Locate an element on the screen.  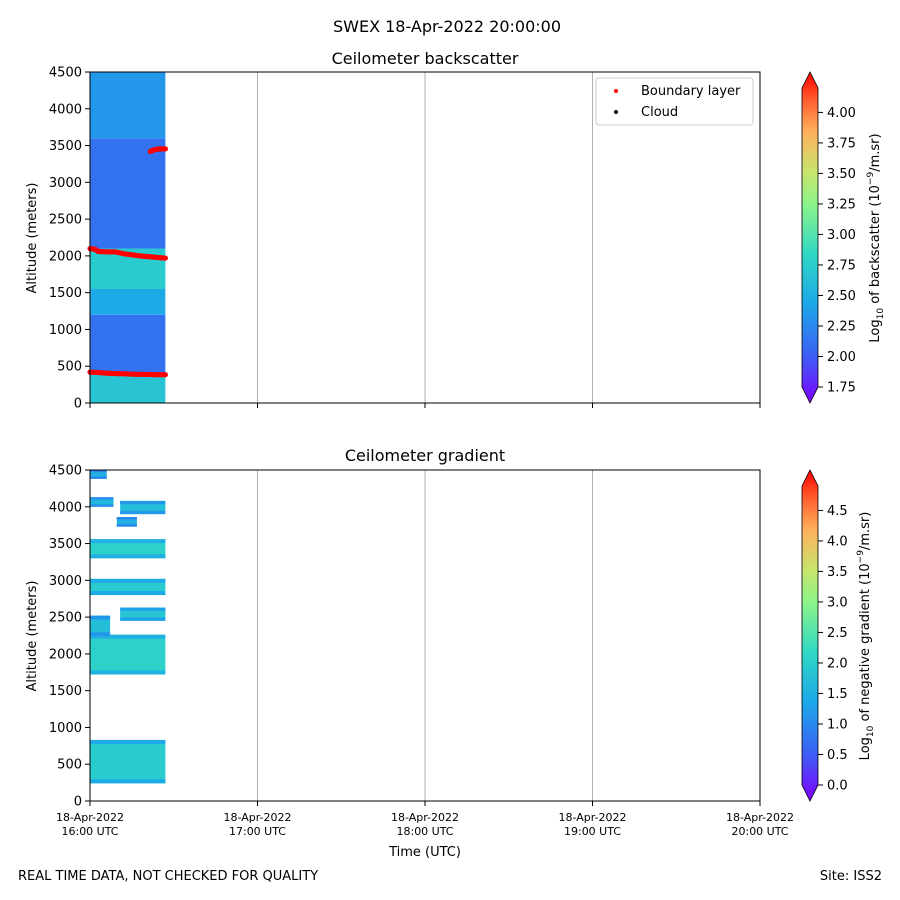
backscatter-y-tick-label: 500 is located at coordinates (69, 367).